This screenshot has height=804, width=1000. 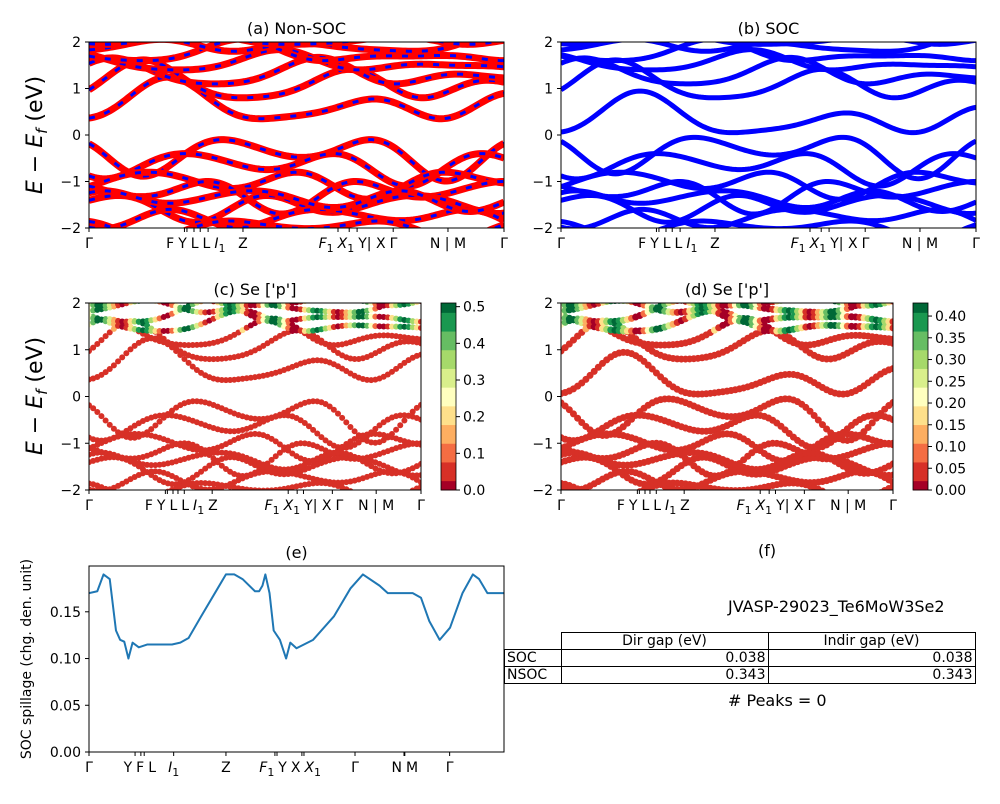 I want to click on x-tick-label: N, so click(x=397, y=768).